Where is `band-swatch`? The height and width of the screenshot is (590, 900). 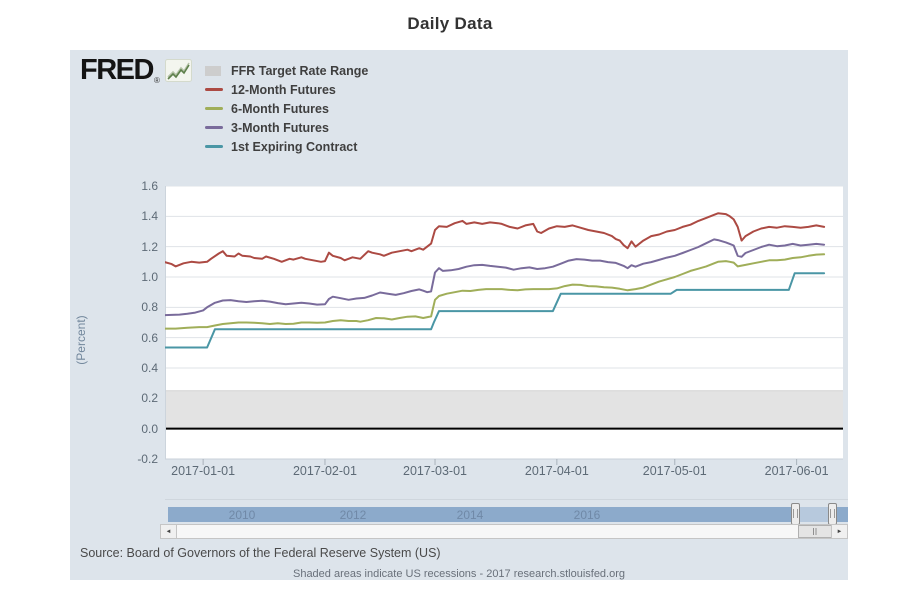
band-swatch is located at coordinates (214, 70).